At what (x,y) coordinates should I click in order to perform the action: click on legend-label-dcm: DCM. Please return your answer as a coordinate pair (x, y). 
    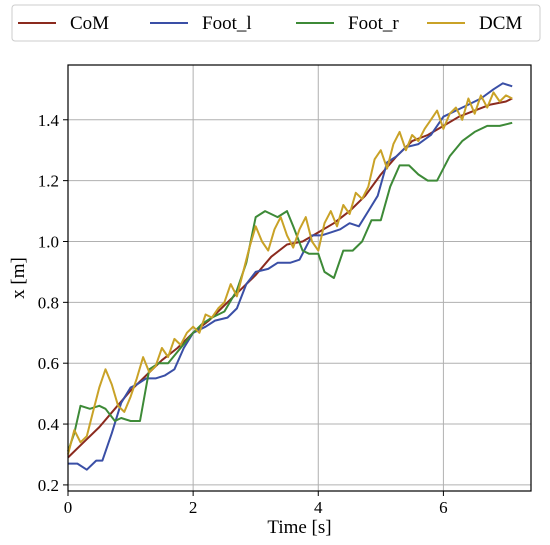
    Looking at the image, I should click on (500, 23).